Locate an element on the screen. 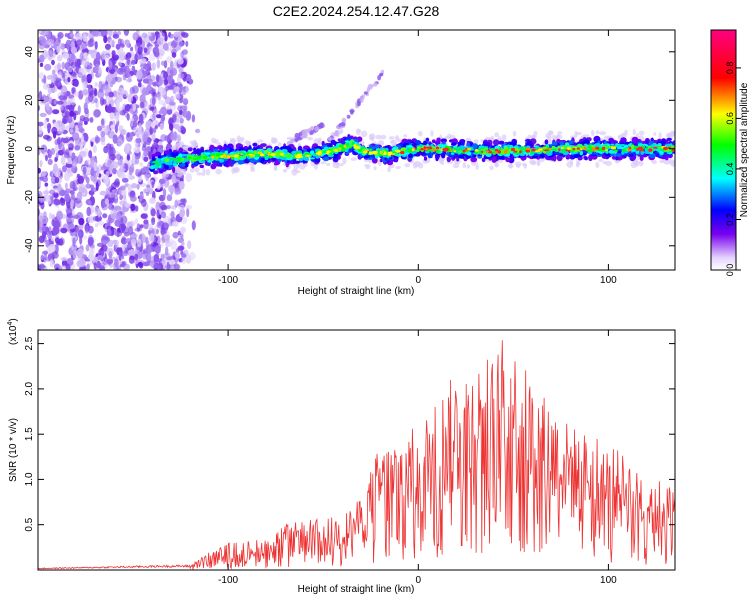 This screenshot has width=750, height=605. spectrogram-ytick-label: 0 is located at coordinates (29, 149).